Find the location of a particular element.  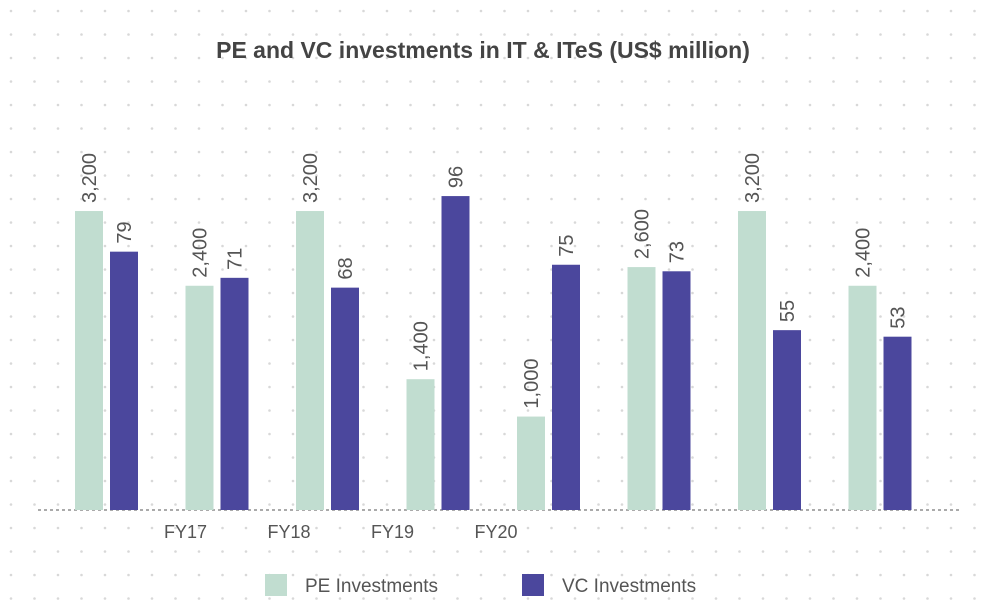

data-label: 96 is located at coordinates (457, 177).